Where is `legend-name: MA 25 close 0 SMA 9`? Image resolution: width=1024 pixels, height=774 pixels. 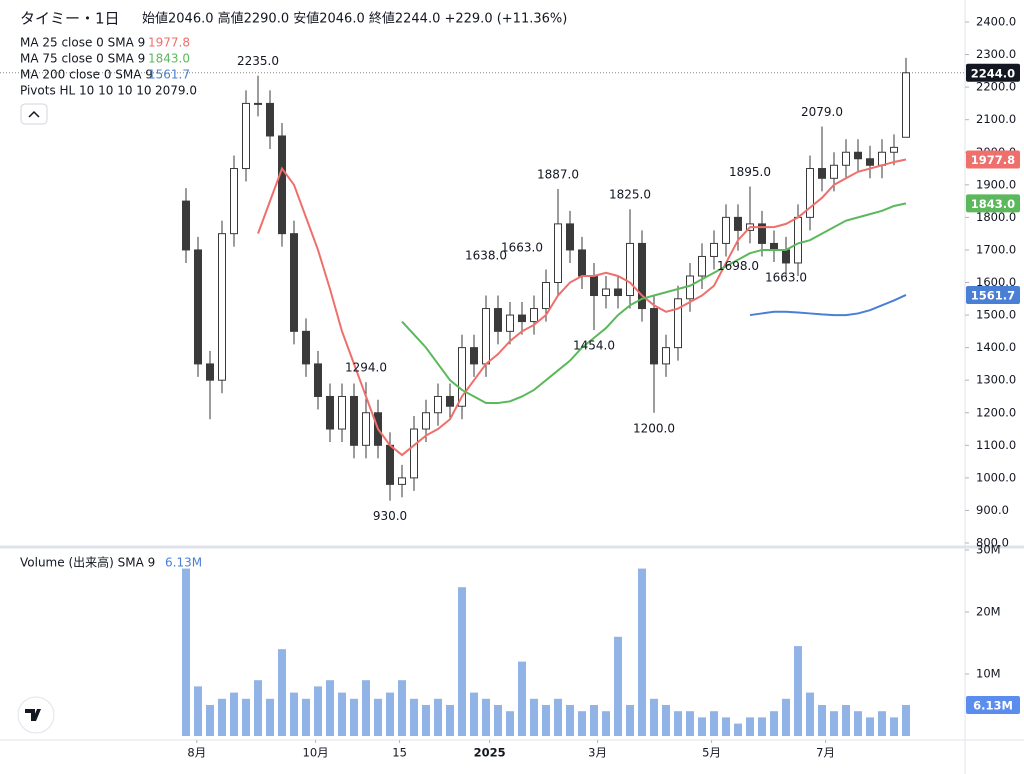
legend-name: MA 25 close 0 SMA 9 is located at coordinates (82, 43).